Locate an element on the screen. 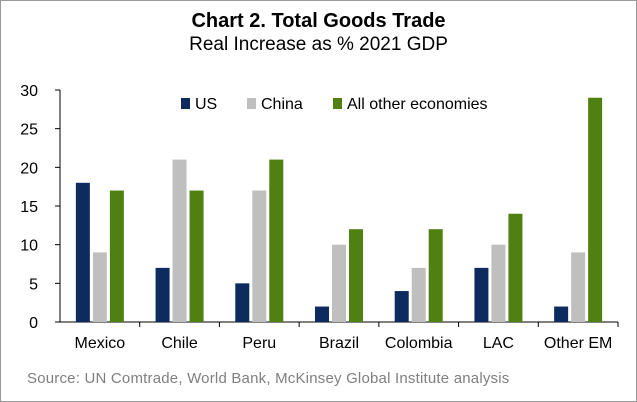 This screenshot has width=637, height=402. y-tick-label: 15 is located at coordinates (29, 207).